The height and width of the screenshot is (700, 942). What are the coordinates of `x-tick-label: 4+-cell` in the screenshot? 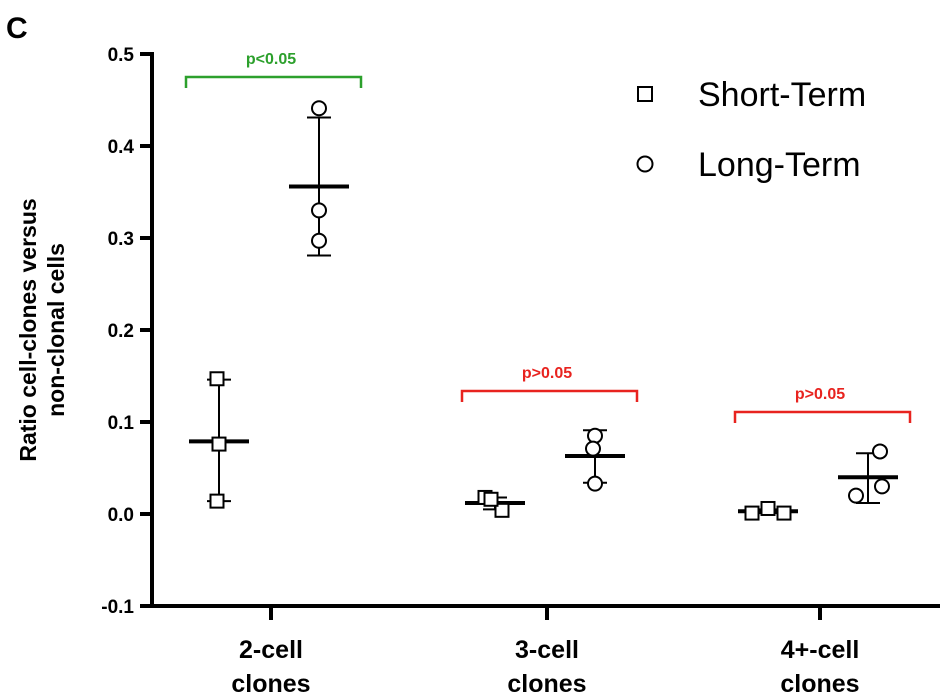 It's located at (820, 650).